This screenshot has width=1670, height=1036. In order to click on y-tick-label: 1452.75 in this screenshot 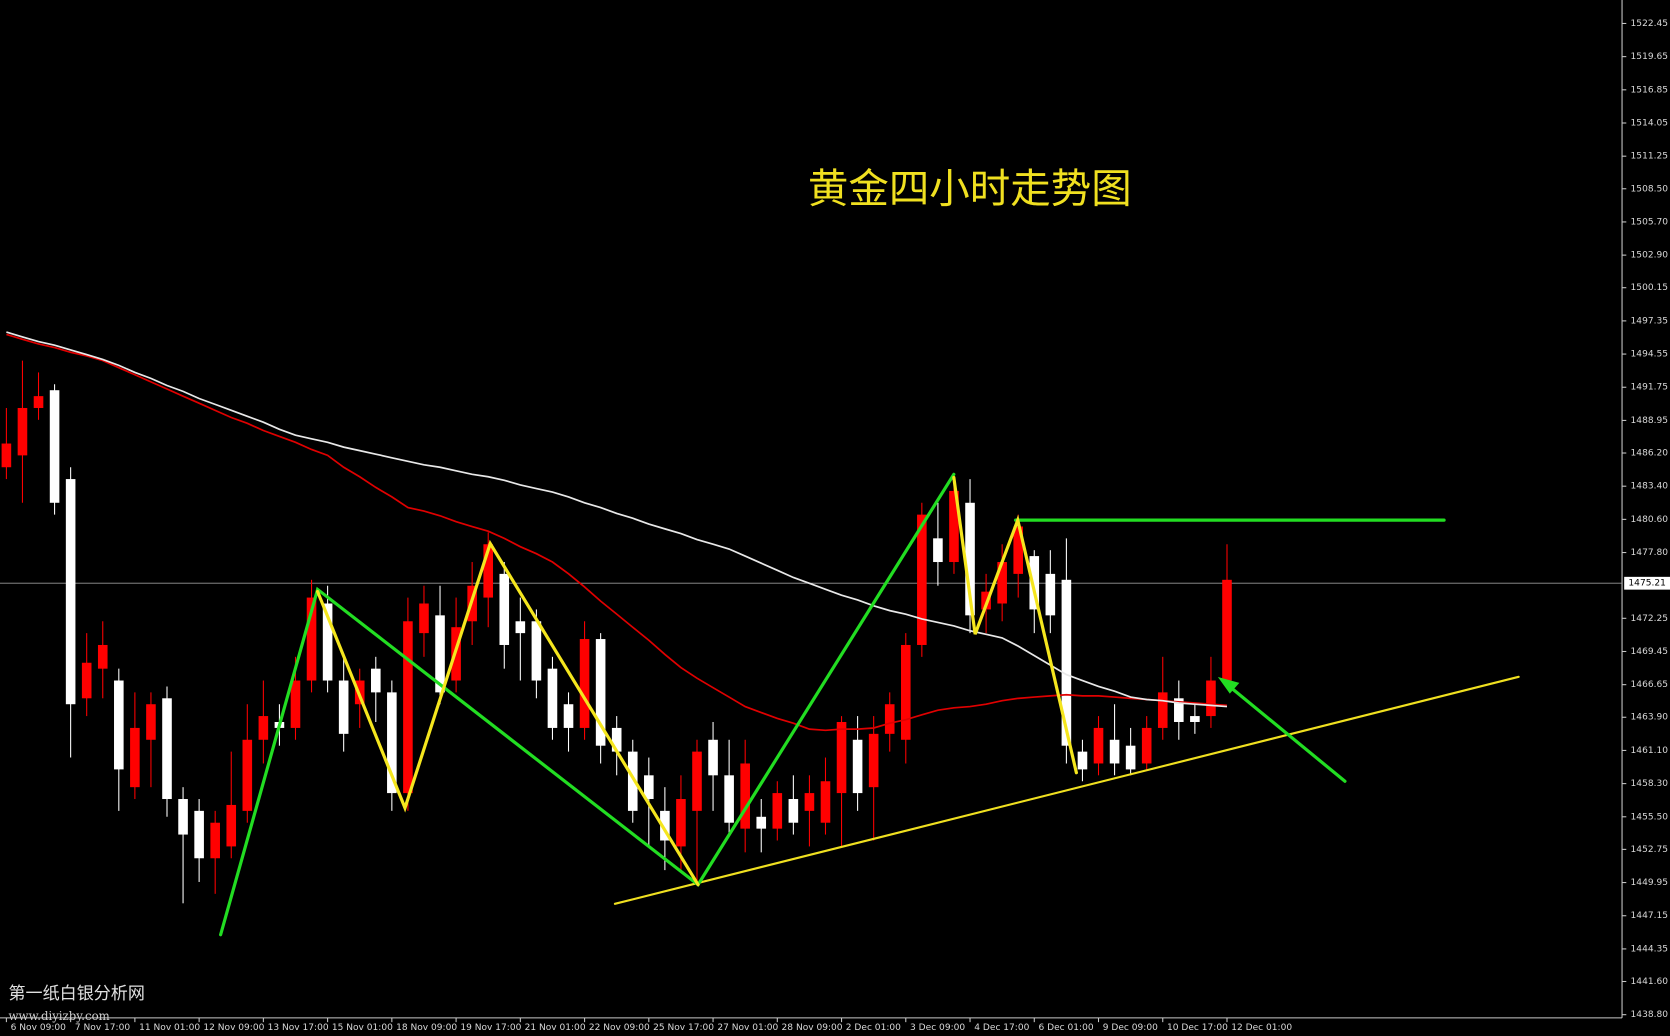, I will do `click(1649, 850)`.